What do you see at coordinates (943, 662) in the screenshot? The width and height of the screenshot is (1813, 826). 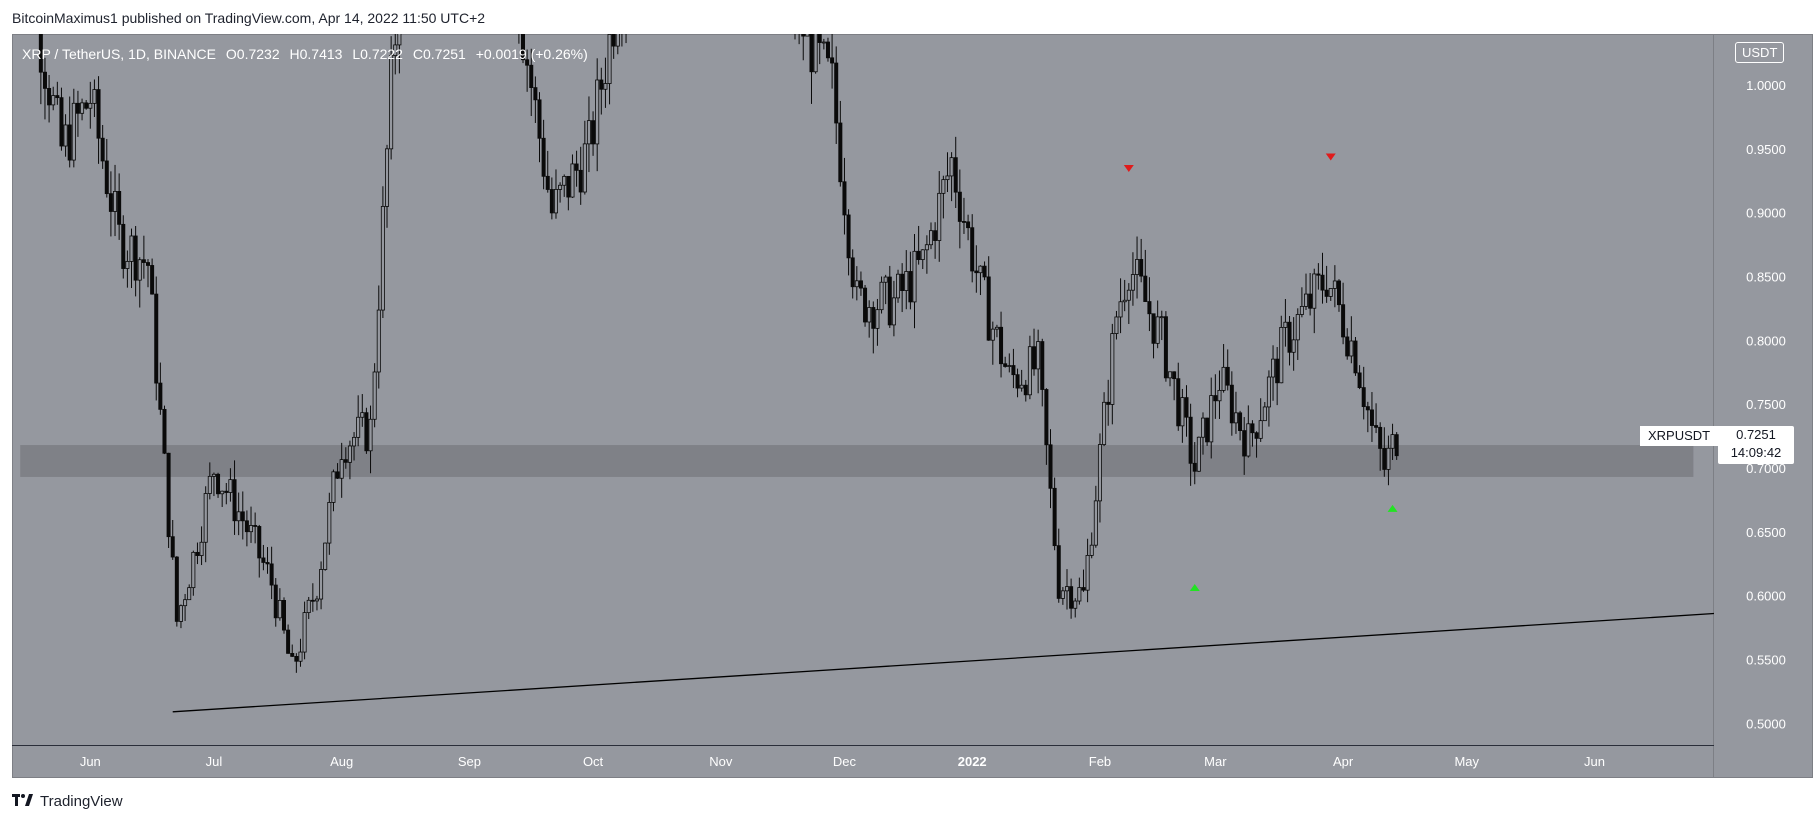 I see `ascending-support-trendline` at bounding box center [943, 662].